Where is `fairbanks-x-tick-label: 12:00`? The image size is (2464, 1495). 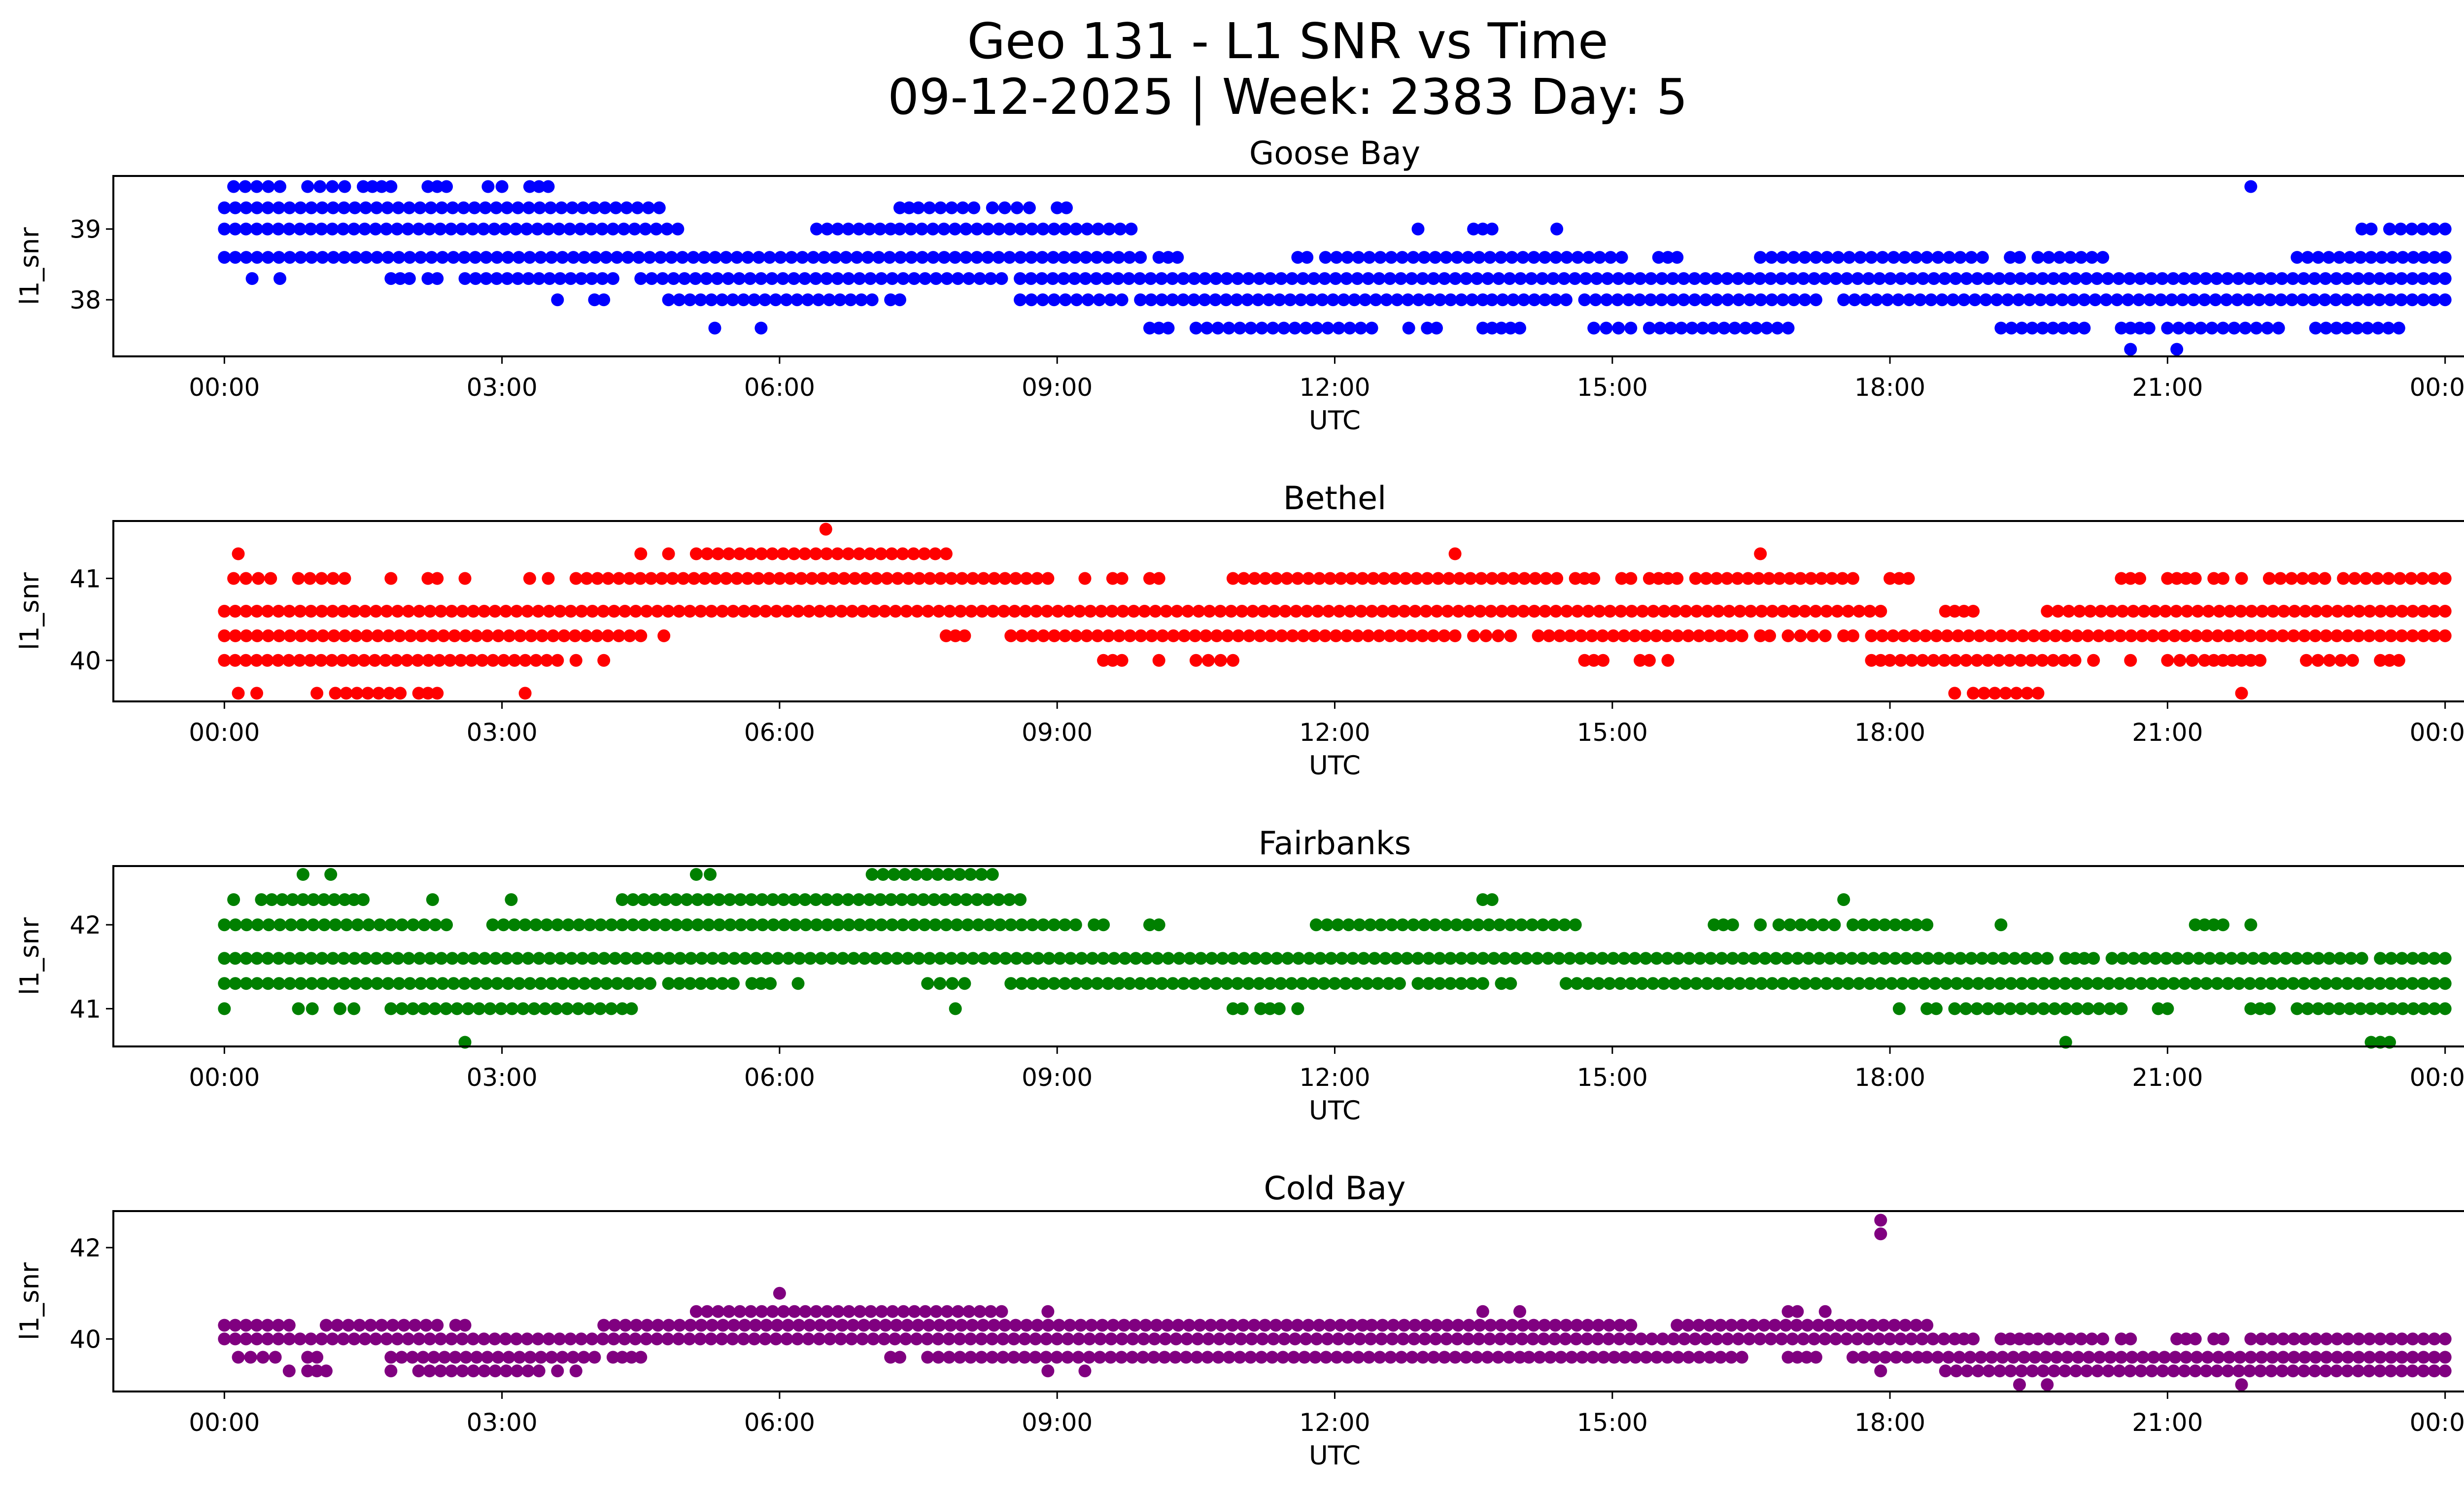
fairbanks-x-tick-label: 12:00 is located at coordinates (1334, 1077).